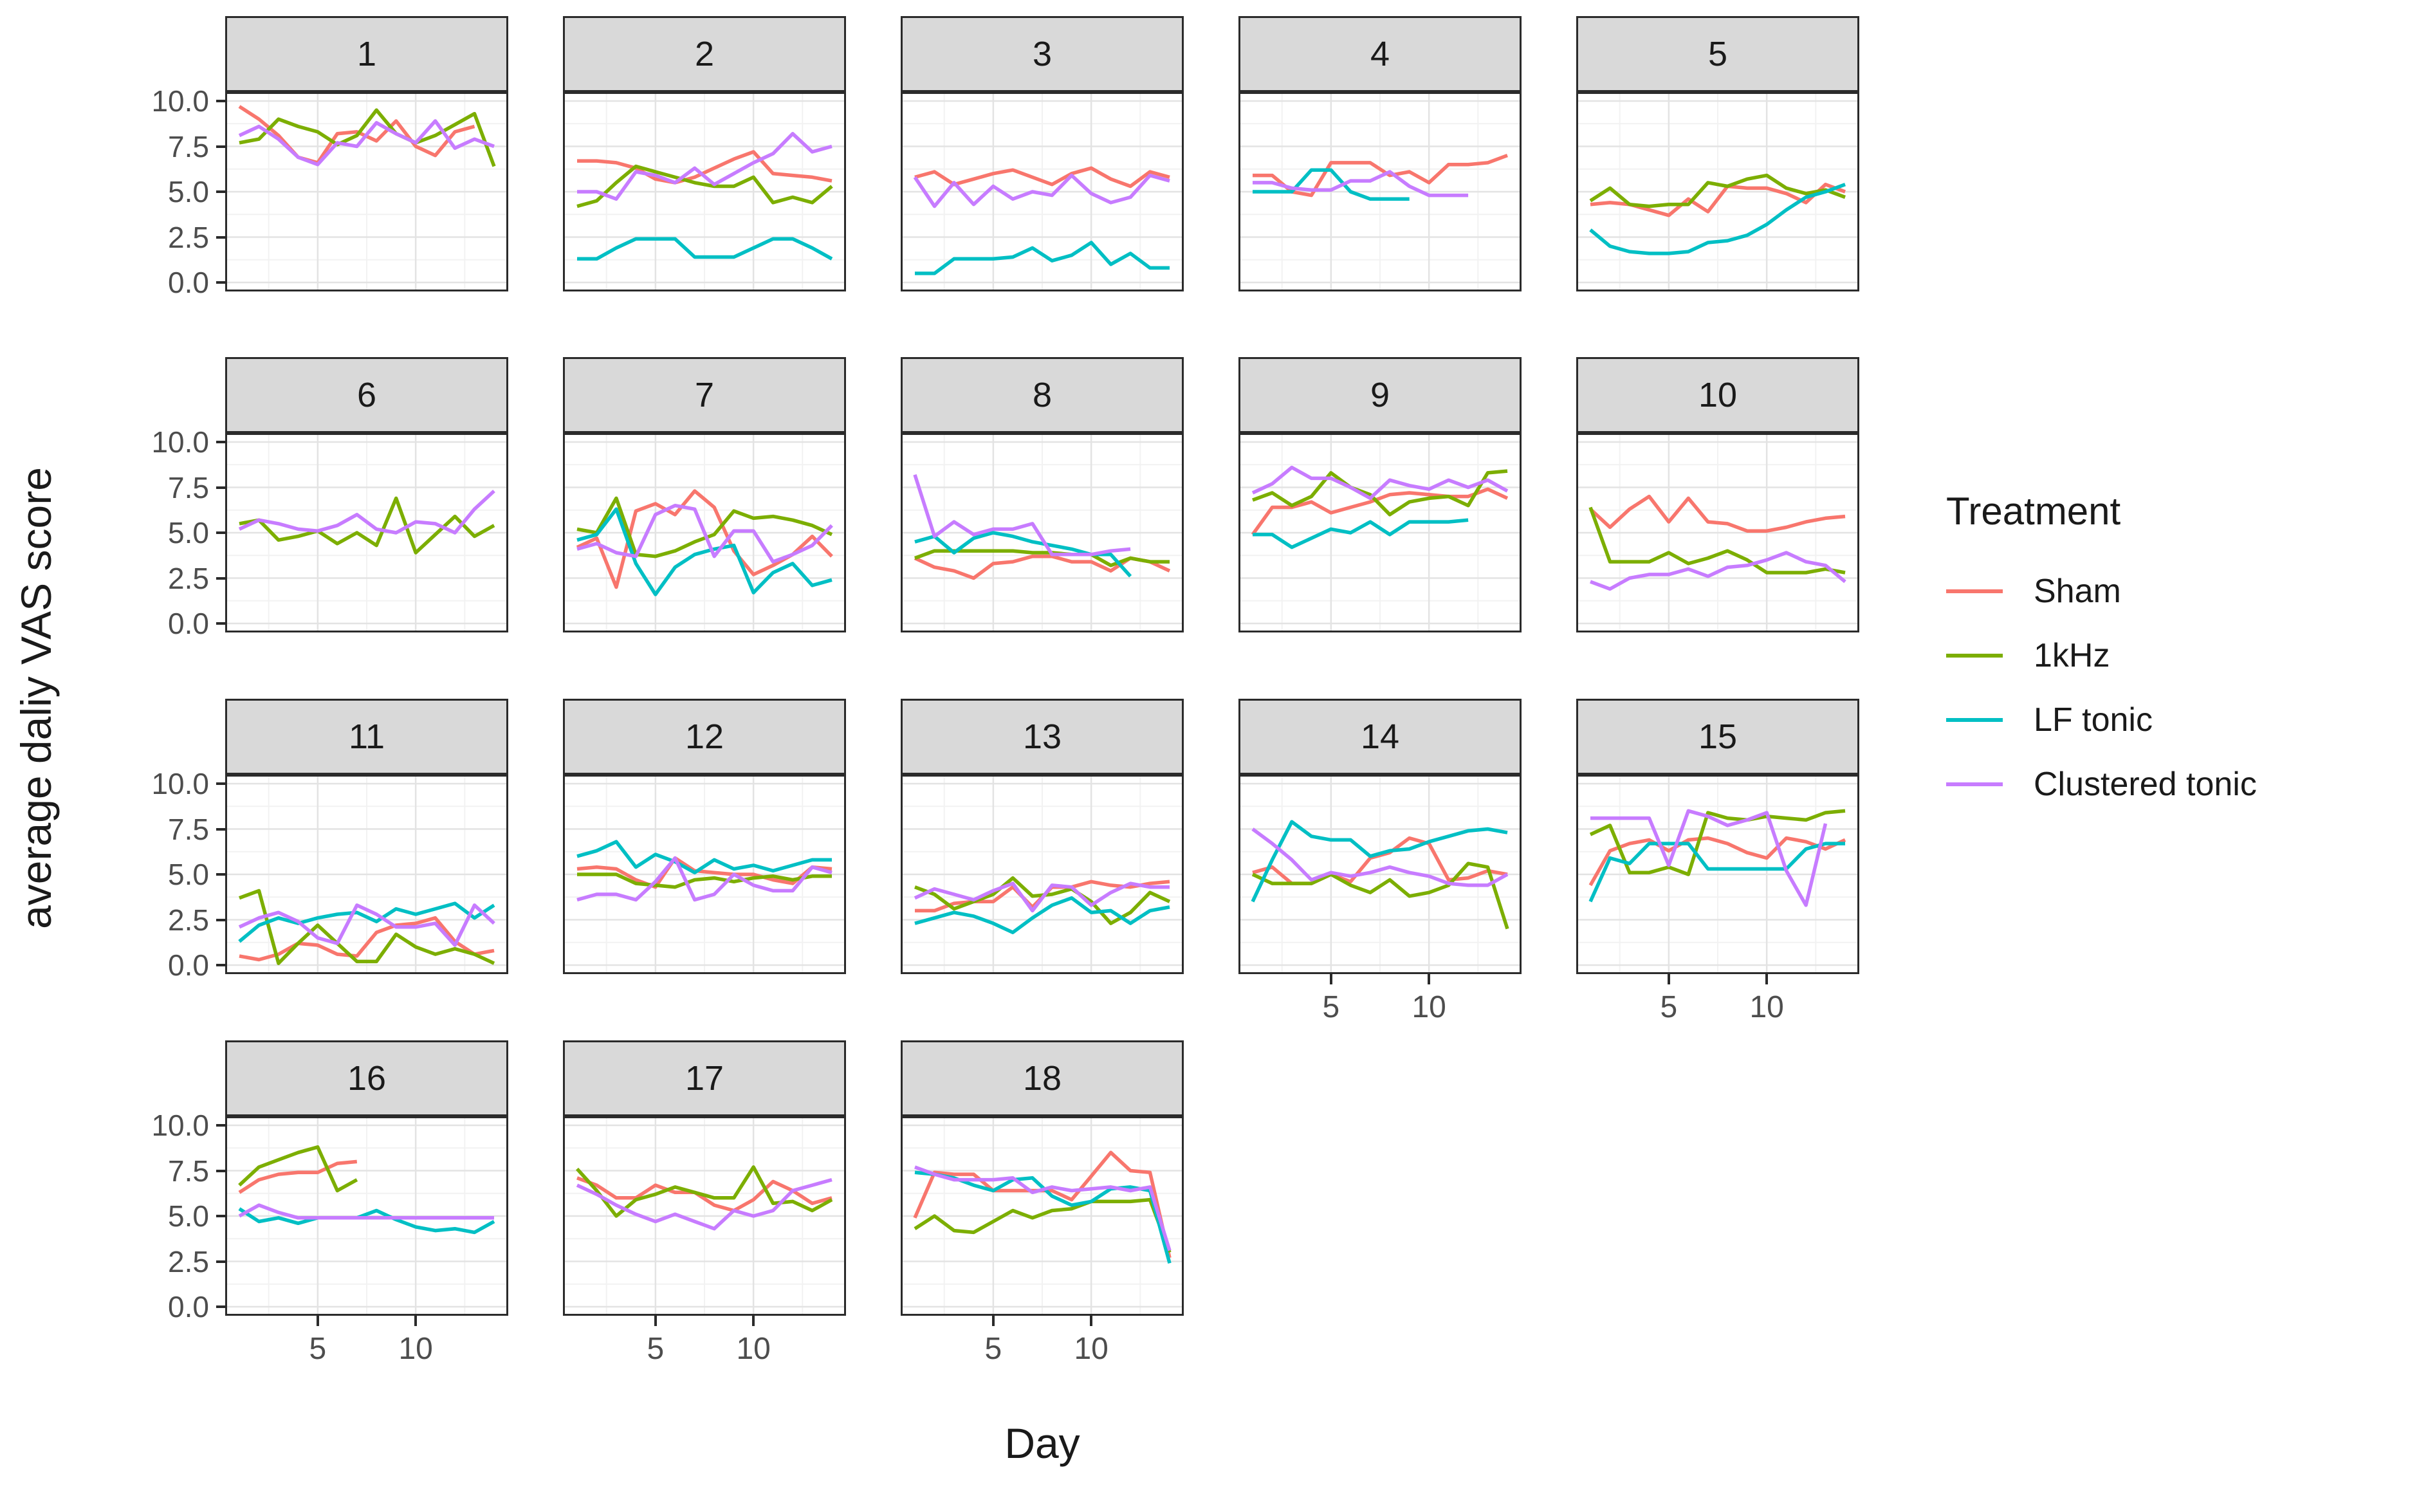  I want to click on facet-strip-label: 1, so click(367, 54).